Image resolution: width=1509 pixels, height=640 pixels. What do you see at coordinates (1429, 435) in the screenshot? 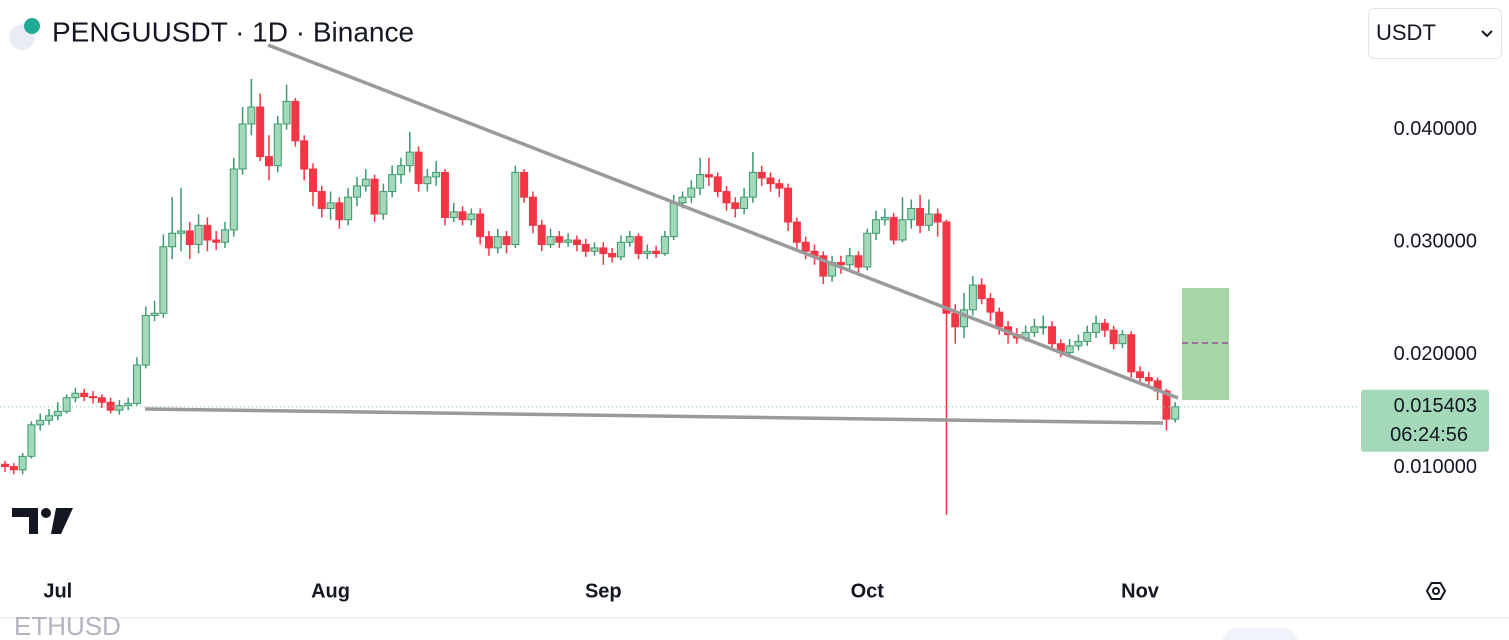
I see `countdown-label: 06:24:56` at bounding box center [1429, 435].